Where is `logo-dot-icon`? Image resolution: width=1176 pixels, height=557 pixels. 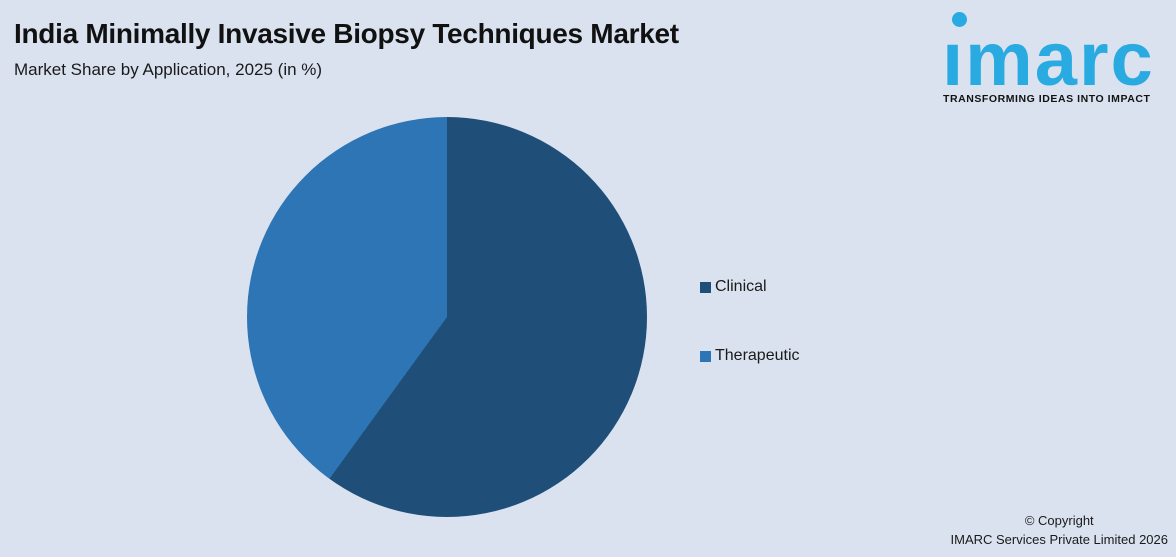
logo-dot-icon is located at coordinates (959, 19).